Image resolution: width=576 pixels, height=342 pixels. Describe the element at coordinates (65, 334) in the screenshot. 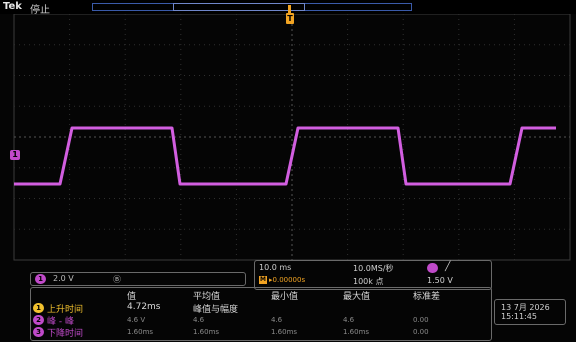

I see `measurement-name: 下降时间` at that location.